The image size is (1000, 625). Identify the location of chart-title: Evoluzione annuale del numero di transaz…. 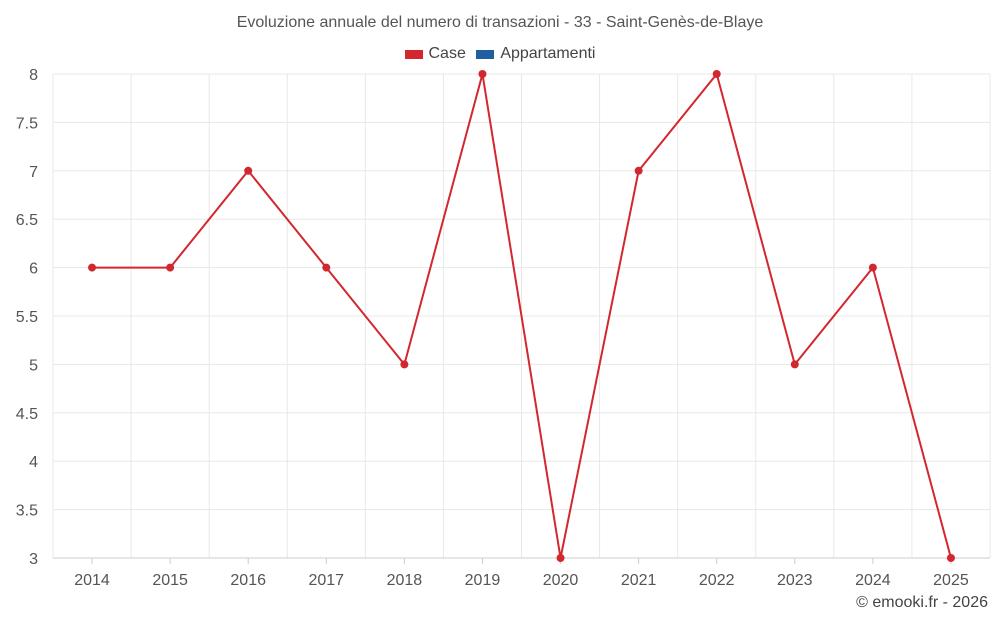
(500, 22).